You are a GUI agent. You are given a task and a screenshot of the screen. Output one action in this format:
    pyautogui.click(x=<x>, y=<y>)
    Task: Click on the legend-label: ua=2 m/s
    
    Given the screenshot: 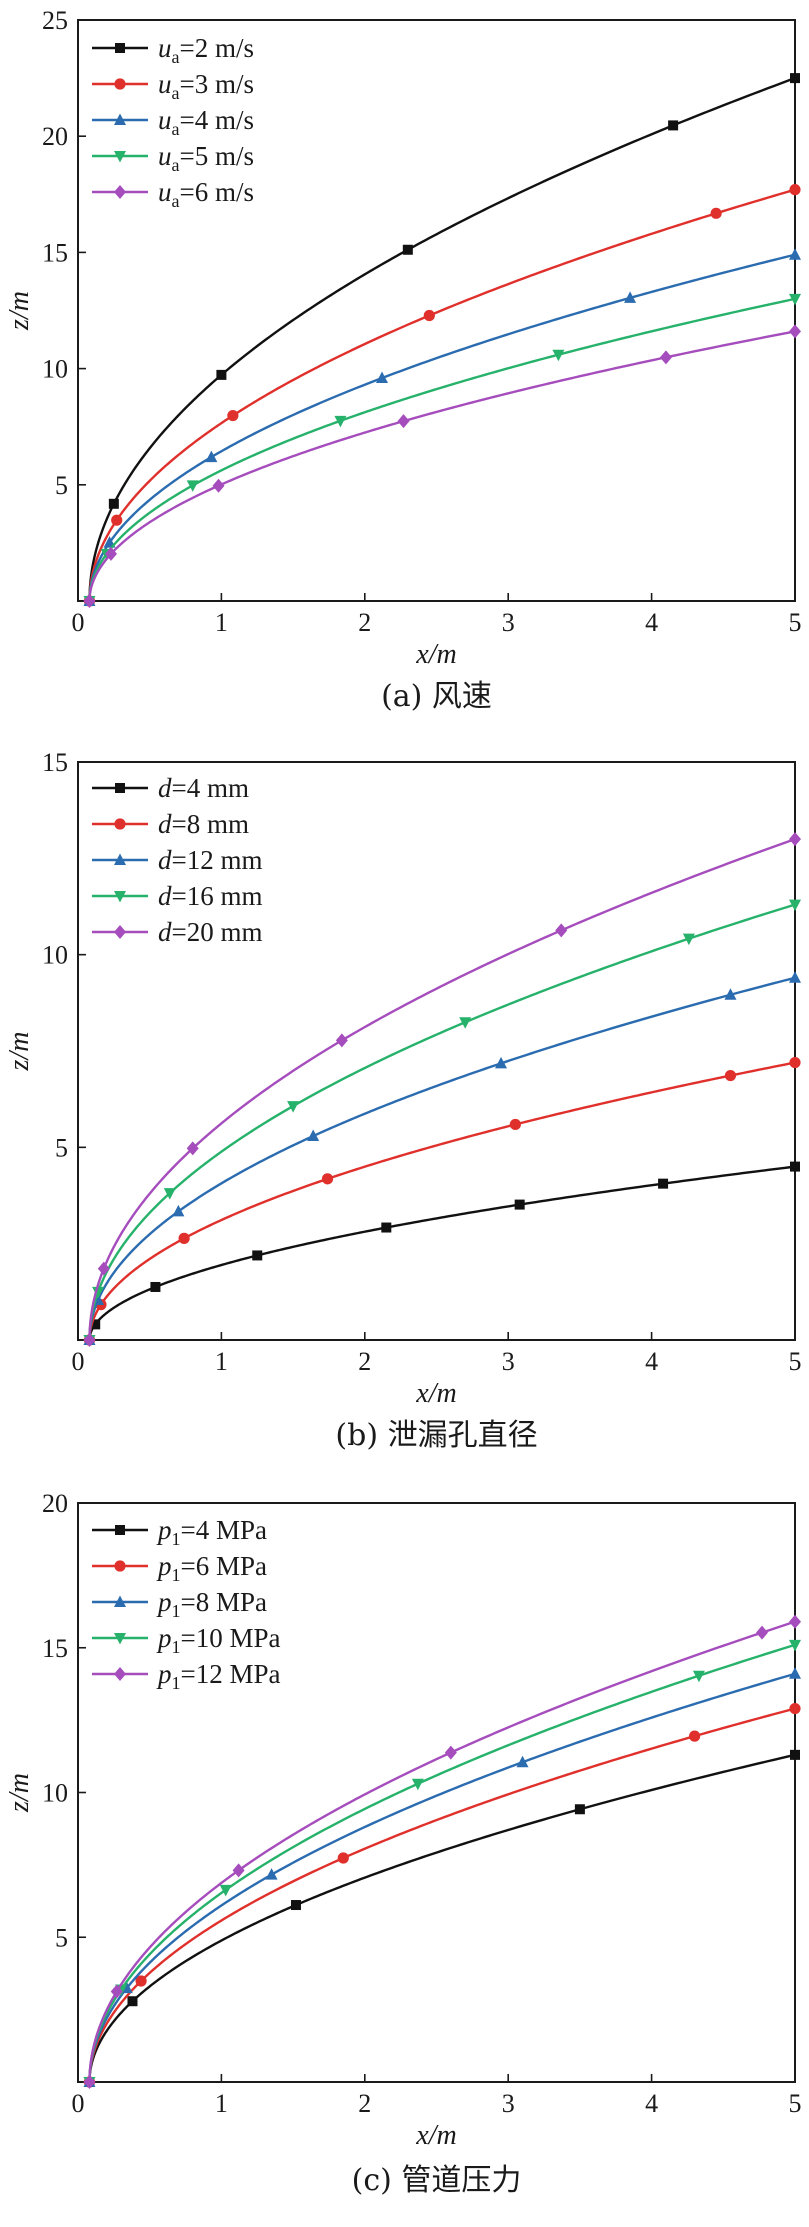 What is the action you would take?
    pyautogui.click(x=206, y=50)
    